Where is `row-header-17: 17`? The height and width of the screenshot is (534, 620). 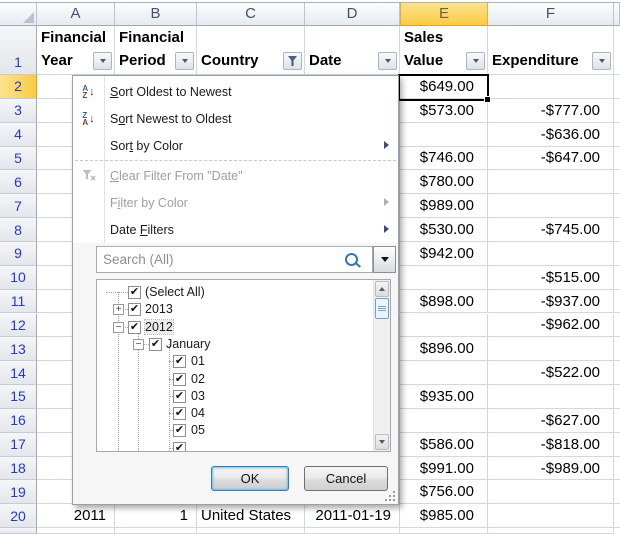 row-header-17: 17 is located at coordinates (18, 444).